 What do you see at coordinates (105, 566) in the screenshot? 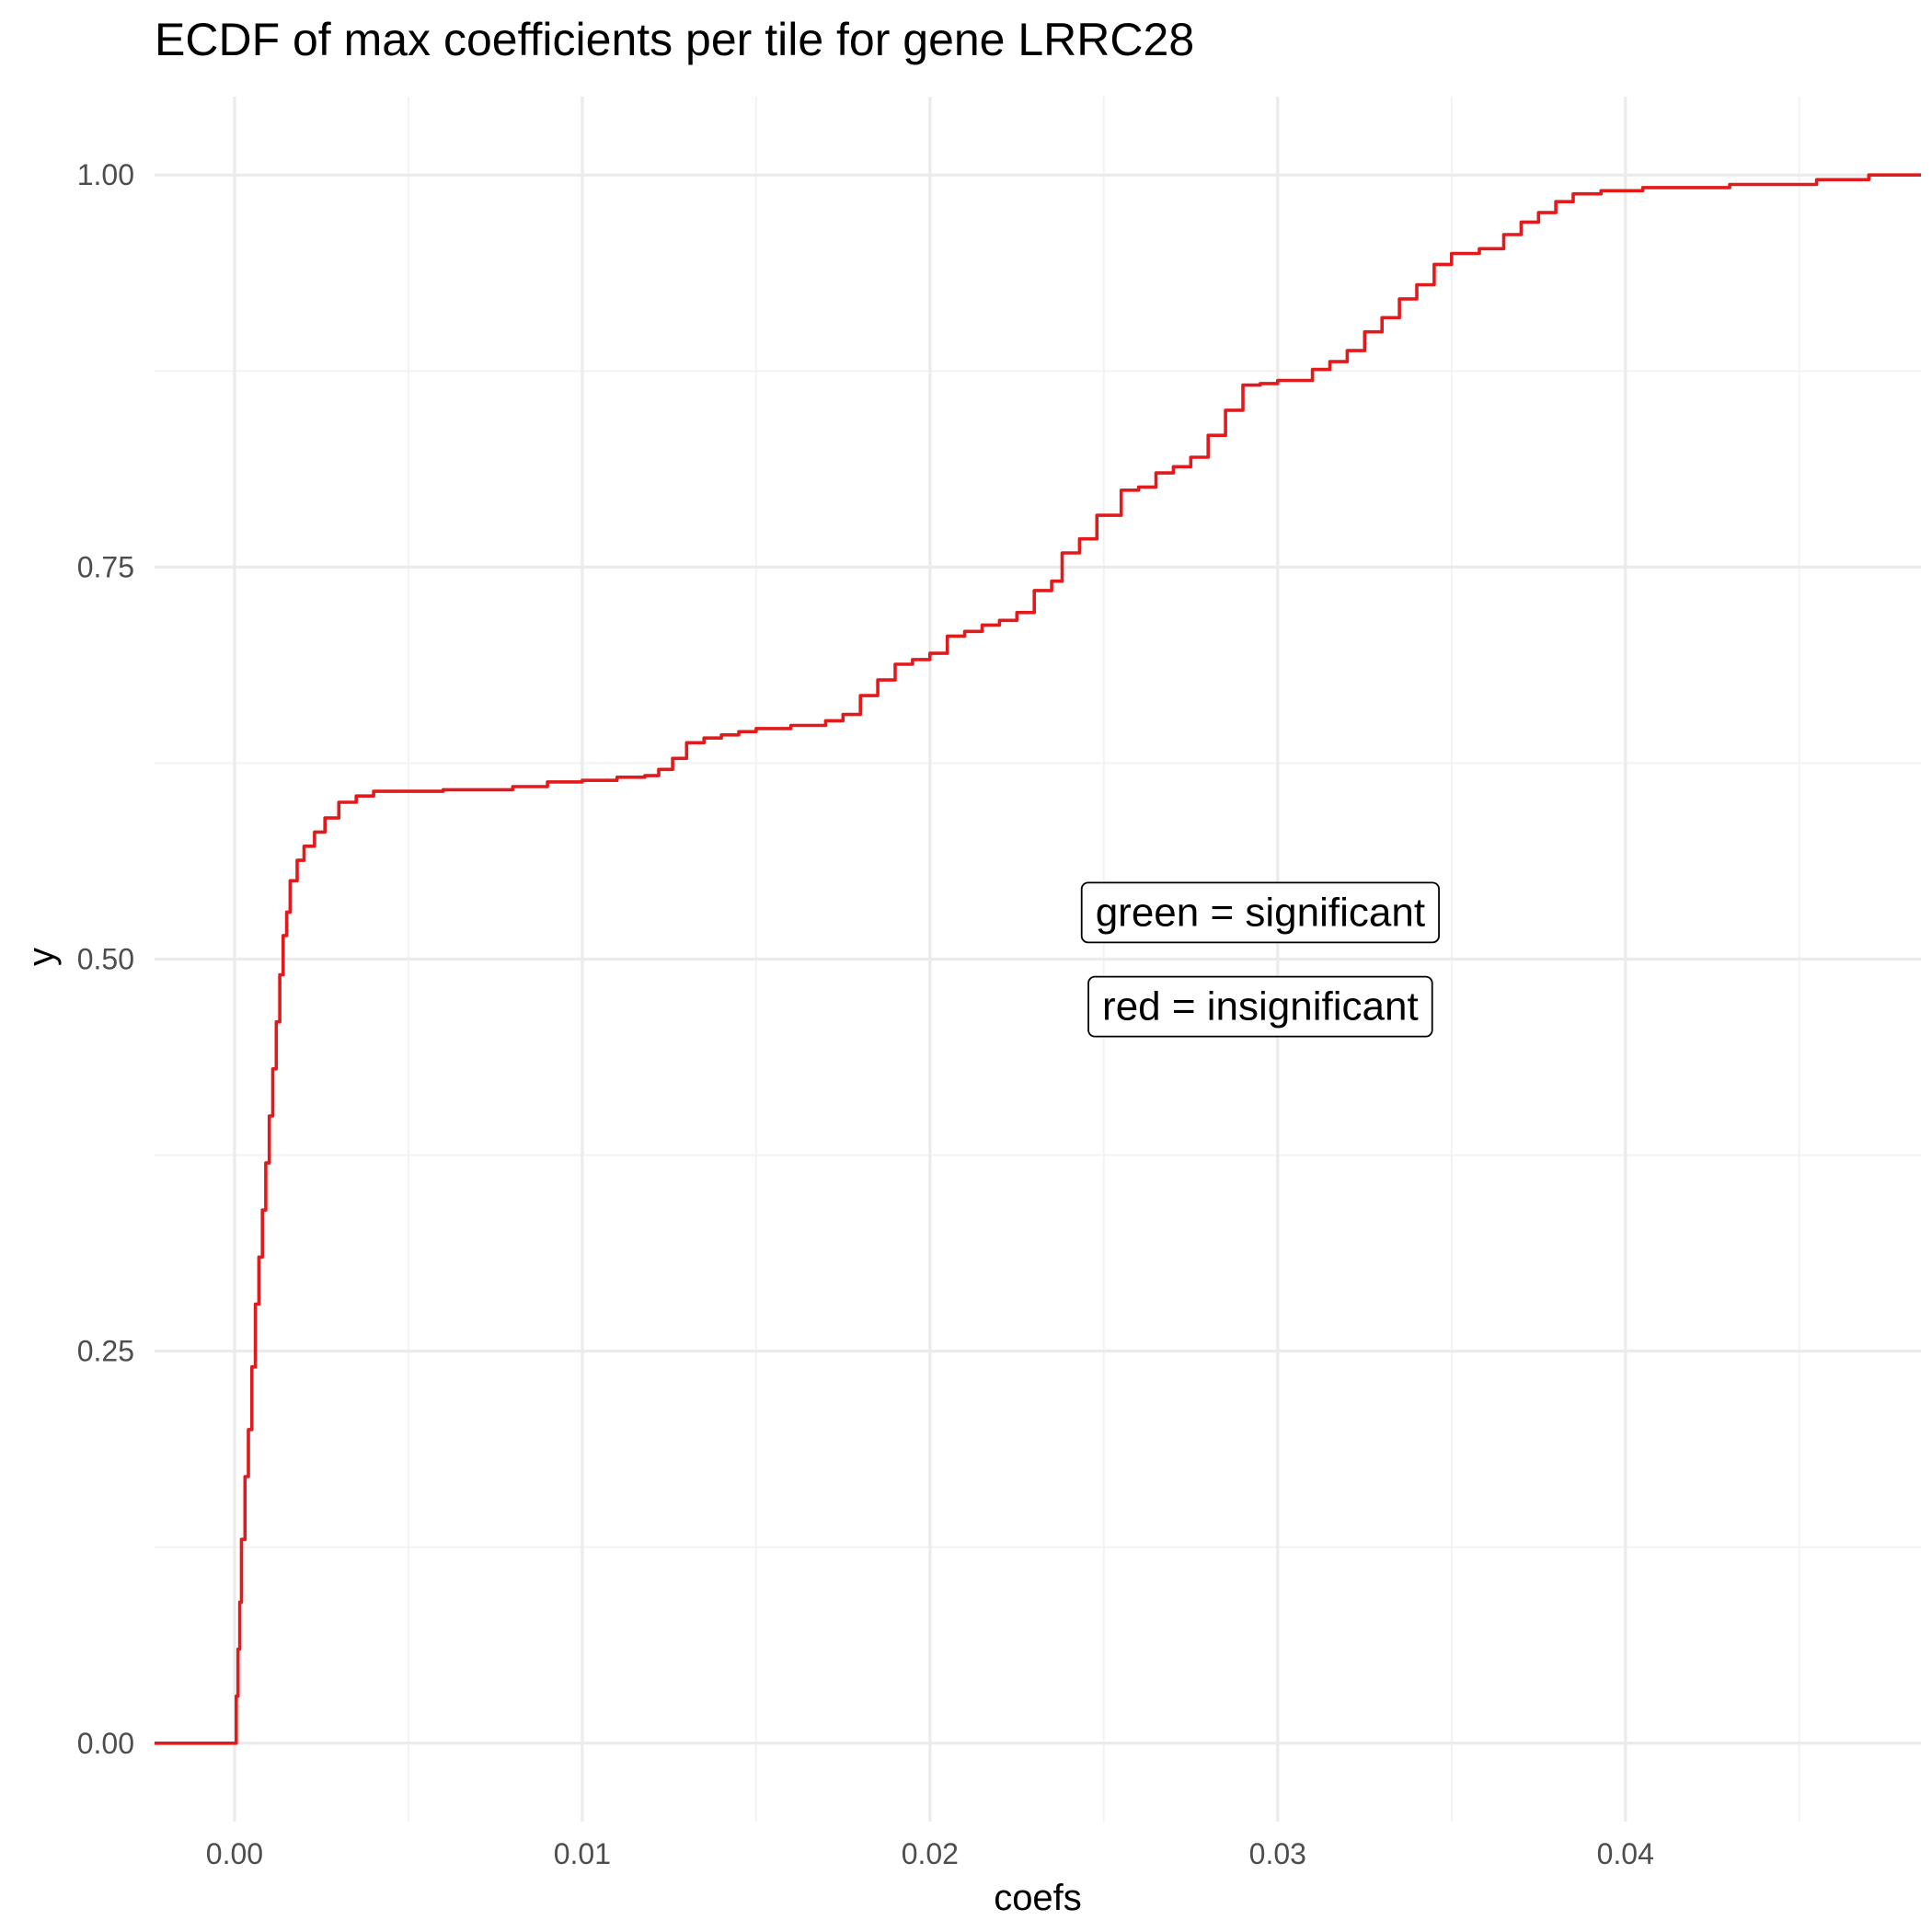
I see `y-tick-label: 0.75` at bounding box center [105, 566].